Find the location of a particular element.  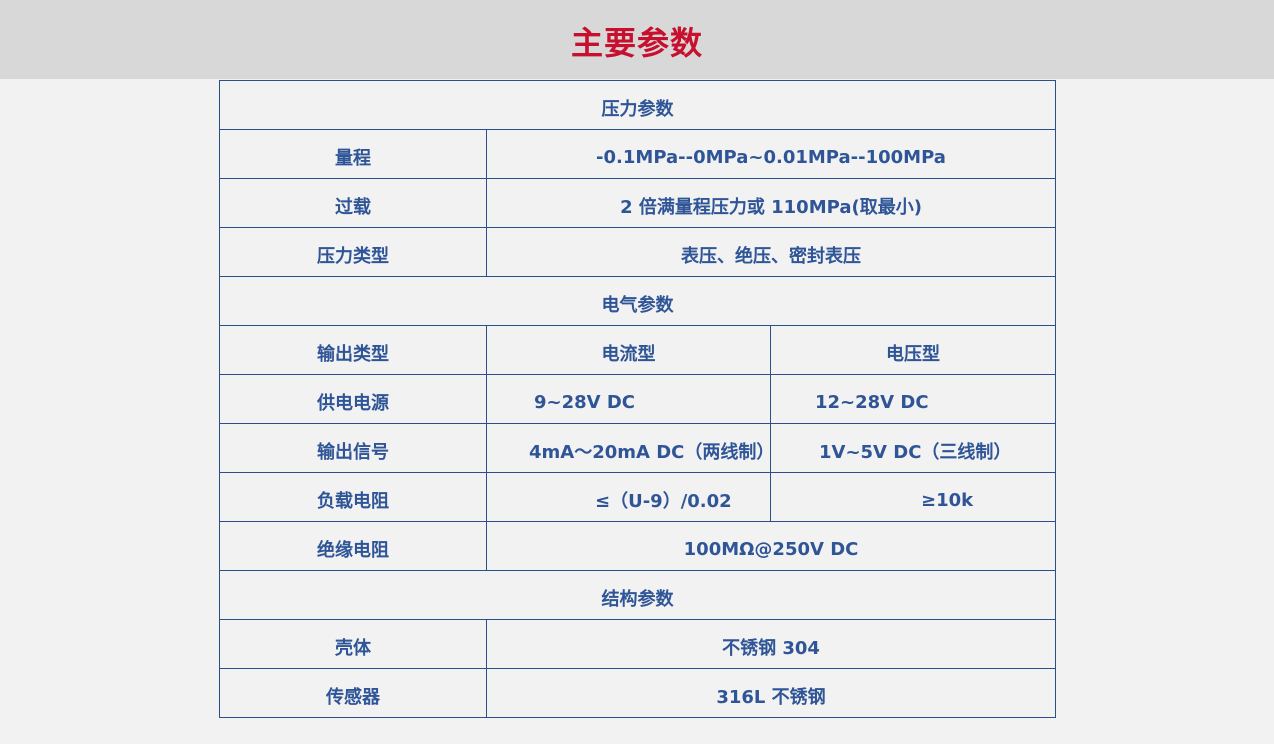

table-row: 输出信号 4mA～20mA DC（两线制） 1V~5V DC（三线制） is located at coordinates (638, 448).